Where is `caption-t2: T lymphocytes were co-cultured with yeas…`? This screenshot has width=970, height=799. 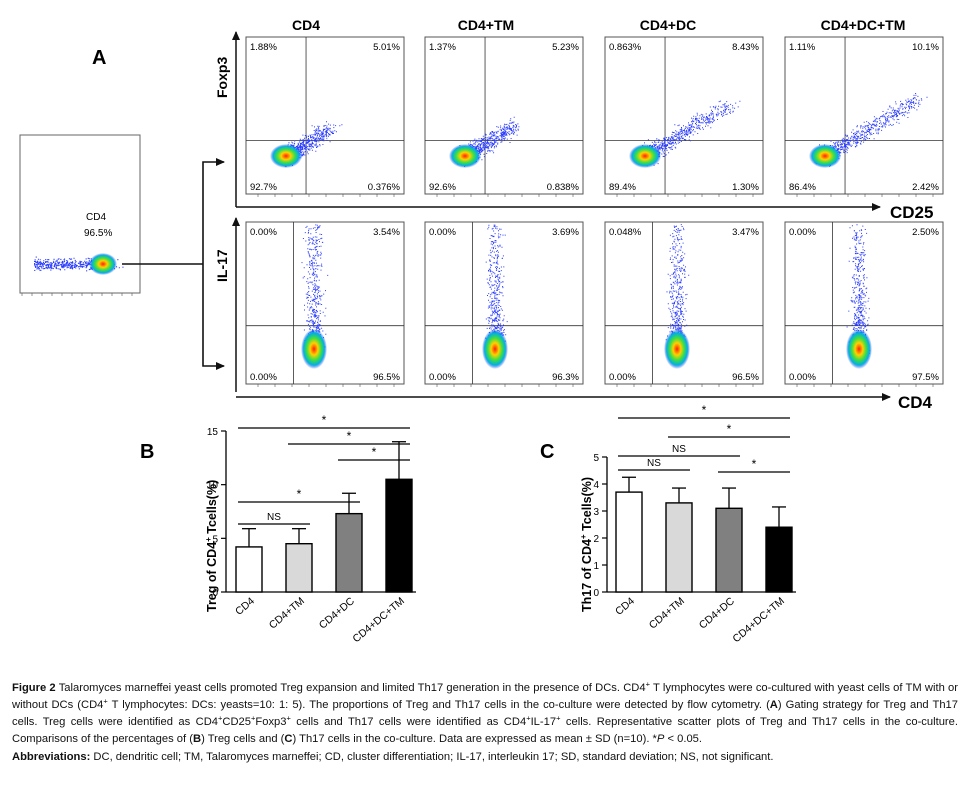
caption-t2: T lymphocytes were co-cultured with yeas… is located at coordinates (485, 696).